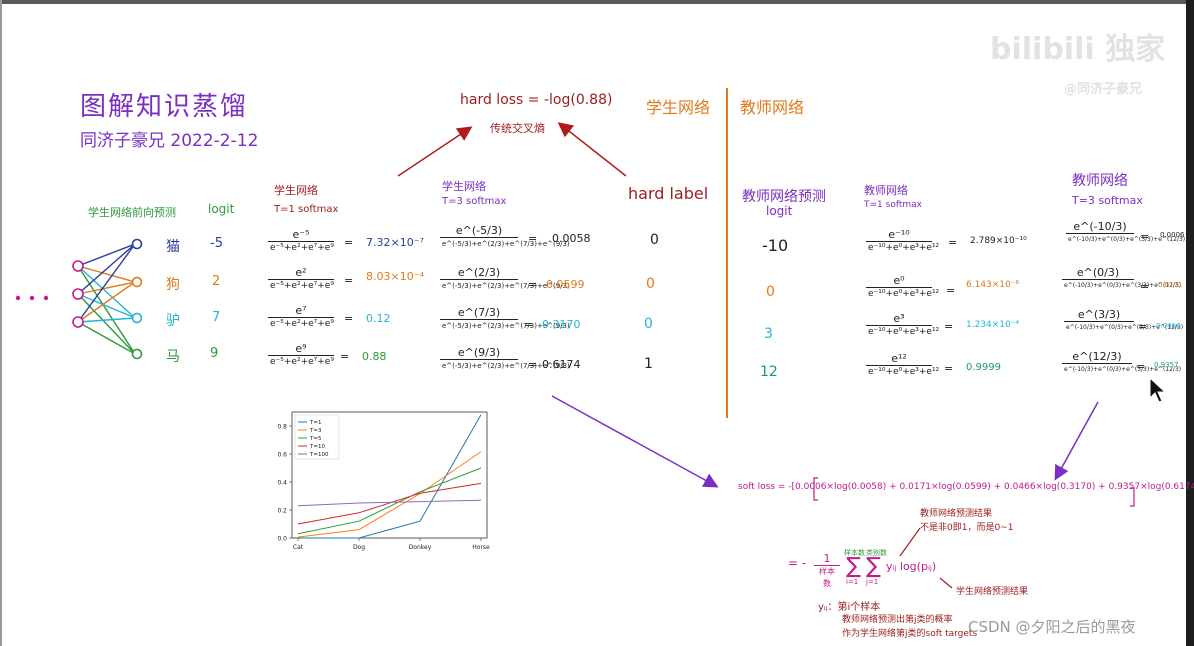 The image size is (1194, 646). Describe the element at coordinates (903, 324) in the screenshot. I see `teacher-t1-frac-donkey: e³ e⁻¹⁰+e⁰+e³+e¹²` at that location.